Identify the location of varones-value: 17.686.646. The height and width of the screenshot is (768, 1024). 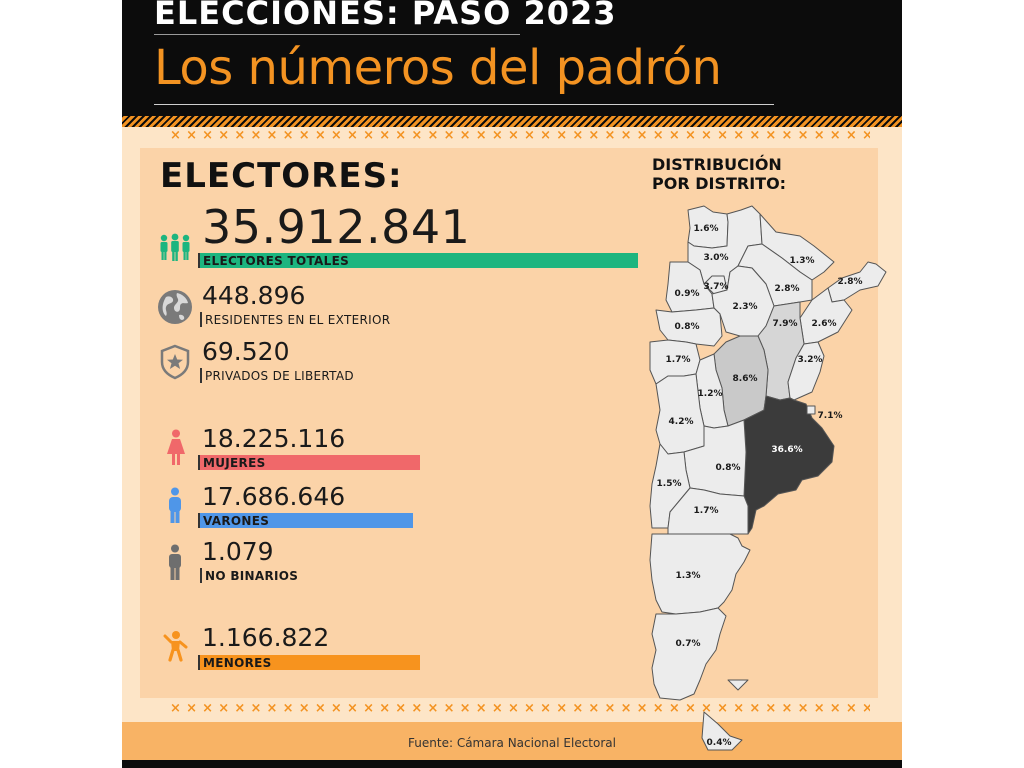
(274, 496).